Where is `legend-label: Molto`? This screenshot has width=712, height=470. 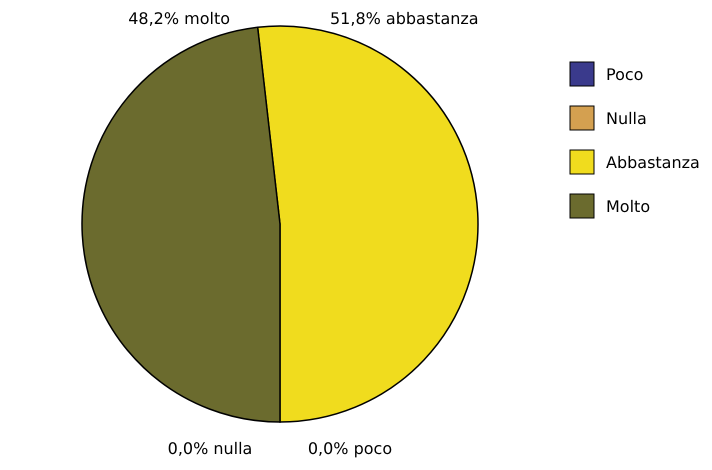 legend-label: Molto is located at coordinates (628, 206).